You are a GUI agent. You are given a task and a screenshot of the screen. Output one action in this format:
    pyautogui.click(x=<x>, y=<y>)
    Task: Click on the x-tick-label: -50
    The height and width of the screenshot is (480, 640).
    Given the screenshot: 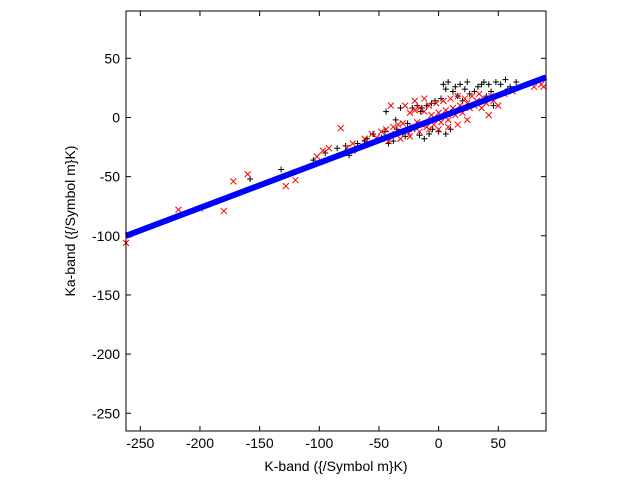 What is the action you would take?
    pyautogui.click(x=379, y=443)
    